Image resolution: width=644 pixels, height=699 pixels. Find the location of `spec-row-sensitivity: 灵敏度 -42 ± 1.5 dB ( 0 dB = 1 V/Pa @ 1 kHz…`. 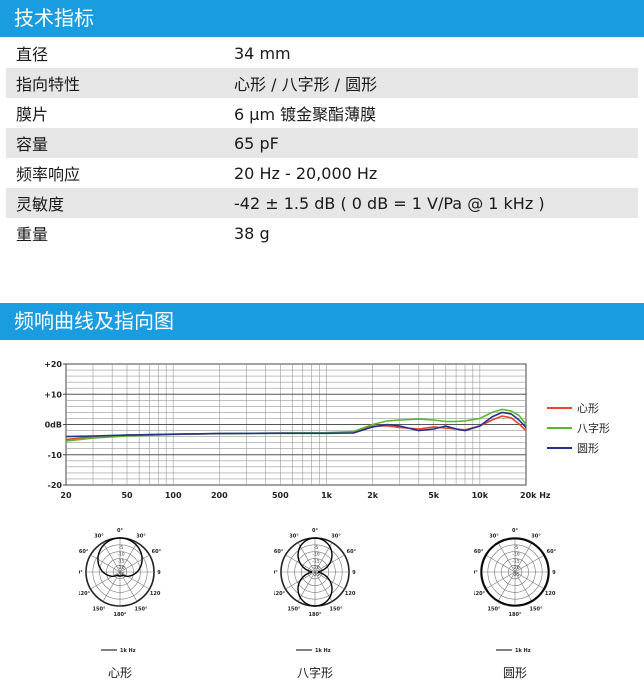

spec-row-sensitivity: 灵敏度 -42 ± 1.5 dB ( 0 dB = 1 V/Pa @ 1 kHz… is located at coordinates (322, 203).